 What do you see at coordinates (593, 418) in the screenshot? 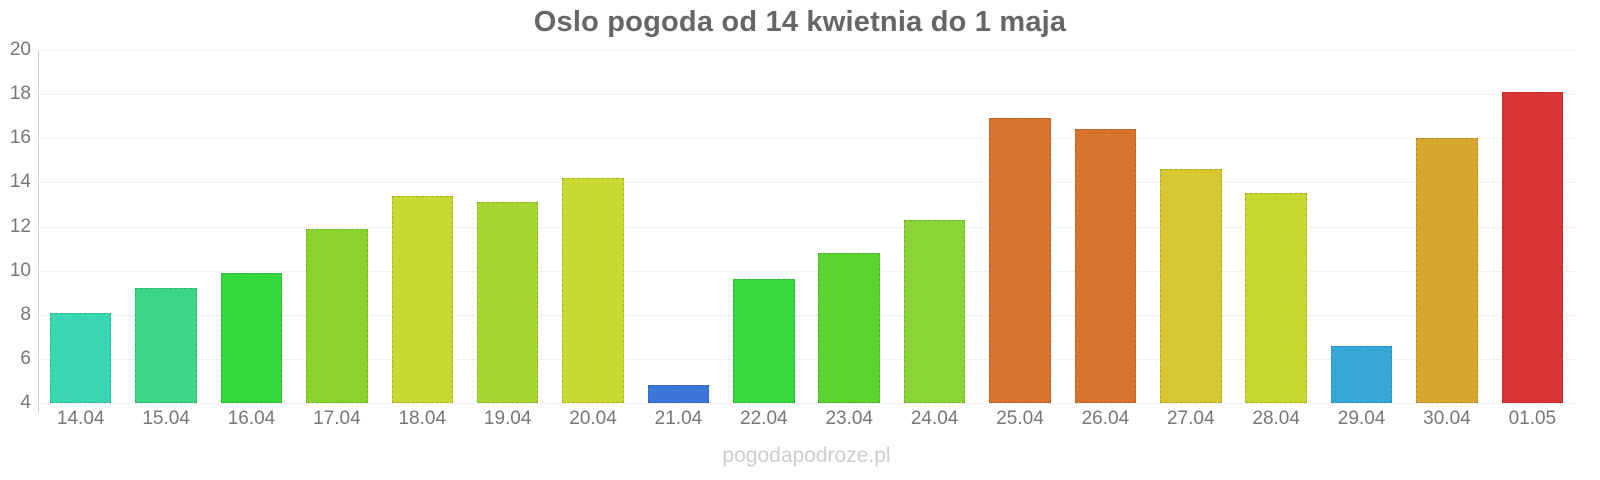
I see `x-axis-label: 20.04` at bounding box center [593, 418].